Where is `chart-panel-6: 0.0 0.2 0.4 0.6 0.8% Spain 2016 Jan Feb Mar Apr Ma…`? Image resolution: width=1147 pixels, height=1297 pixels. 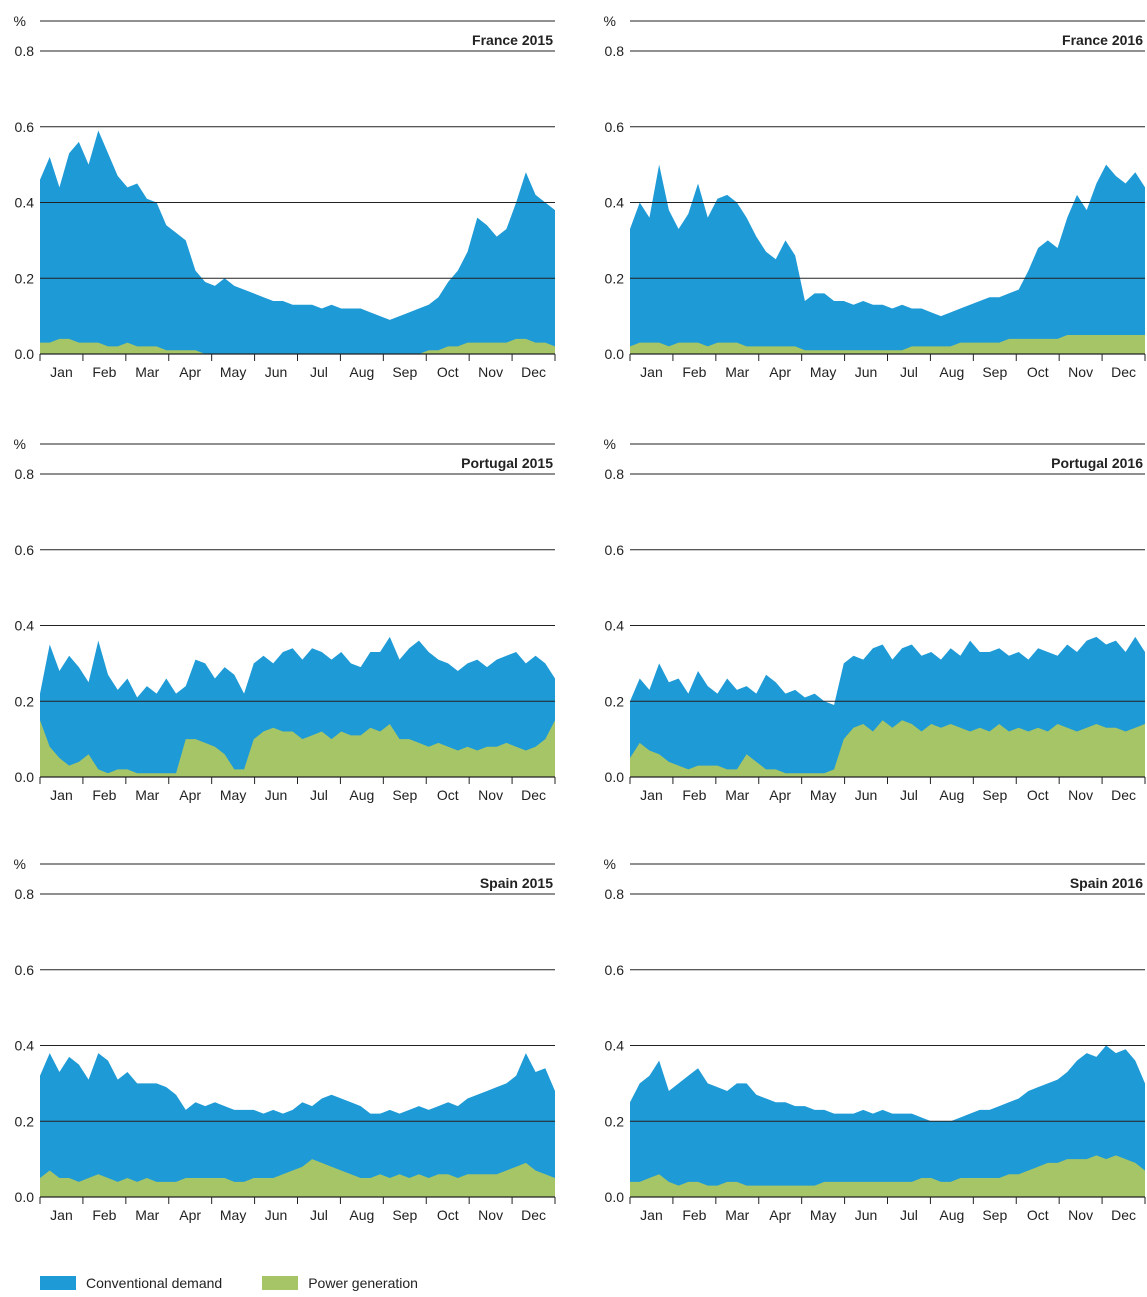
chart-panel-6: 0.0 0.2 0.4 0.6 0.8% Spain 2016 Jan Feb Mar Apr Ma… is located at coordinates (875, 1039).